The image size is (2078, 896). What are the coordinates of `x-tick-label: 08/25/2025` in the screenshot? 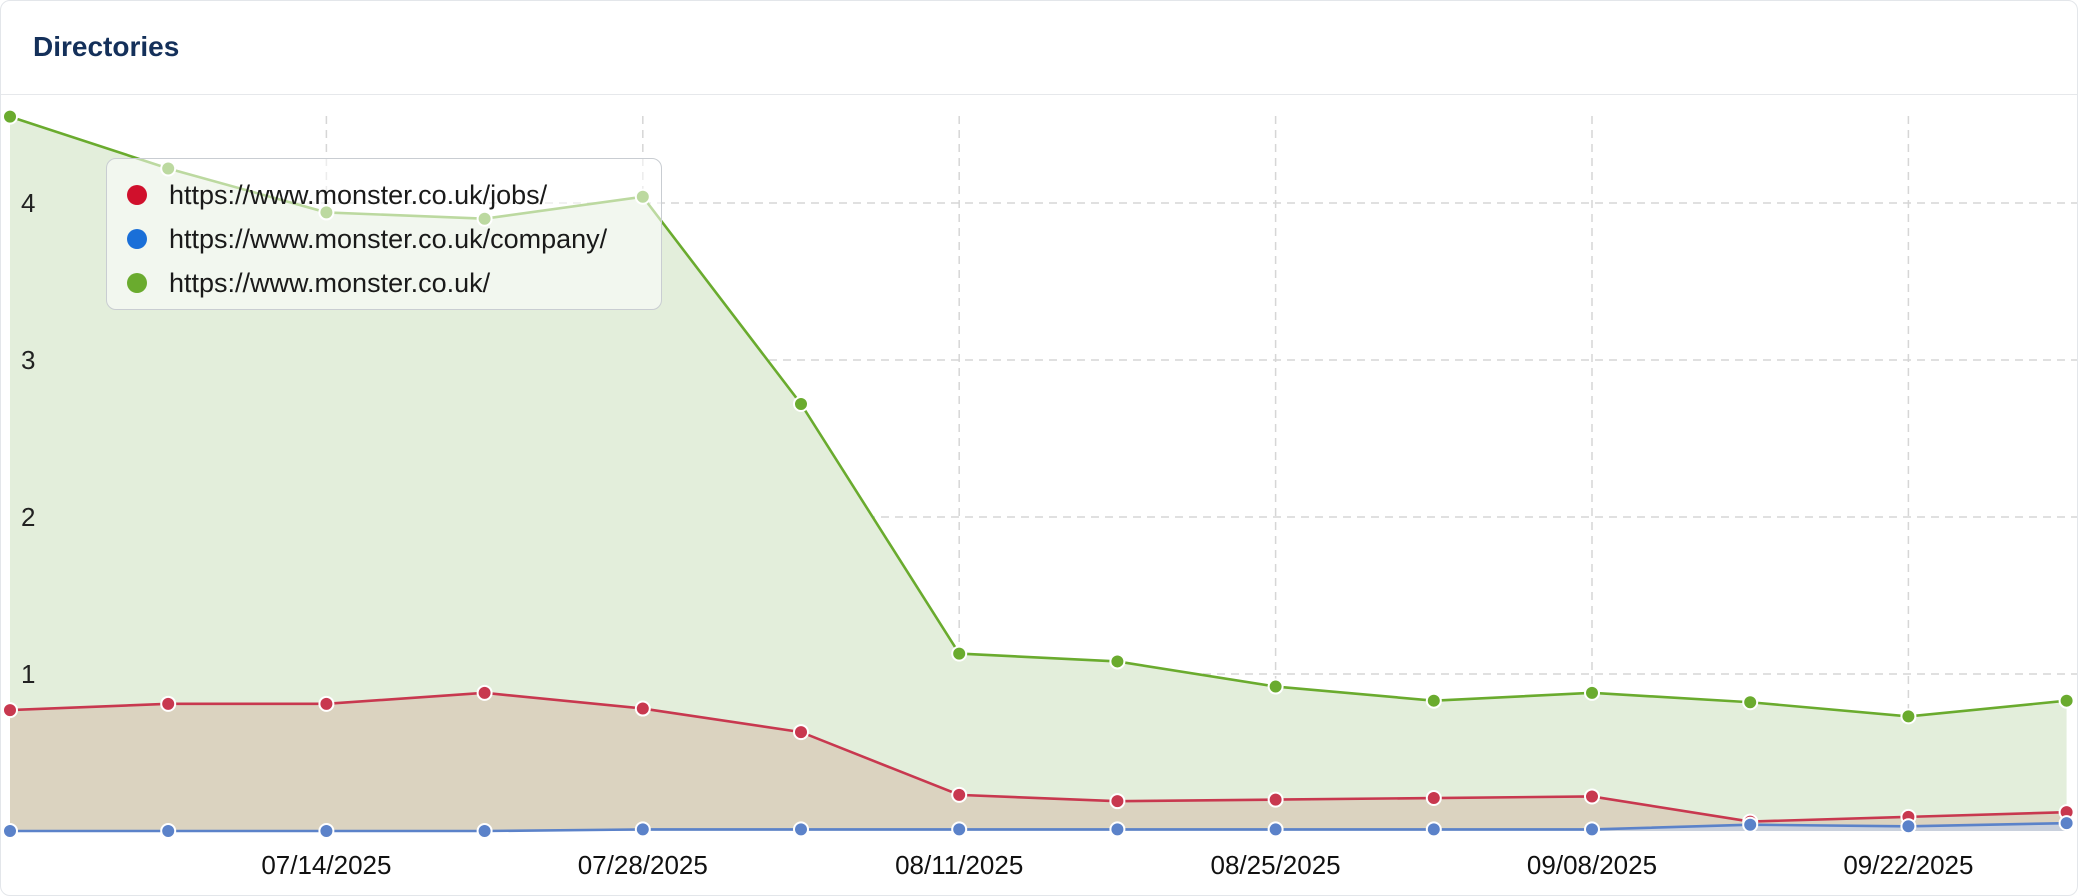 It's located at (1276, 865).